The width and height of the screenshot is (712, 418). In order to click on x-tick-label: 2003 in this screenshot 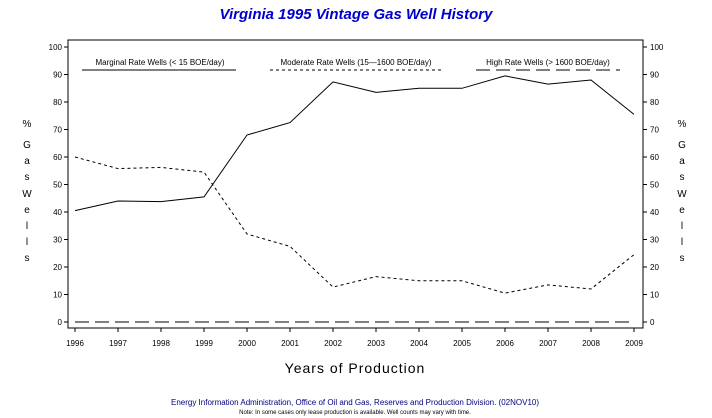, I will do `click(376, 343)`.